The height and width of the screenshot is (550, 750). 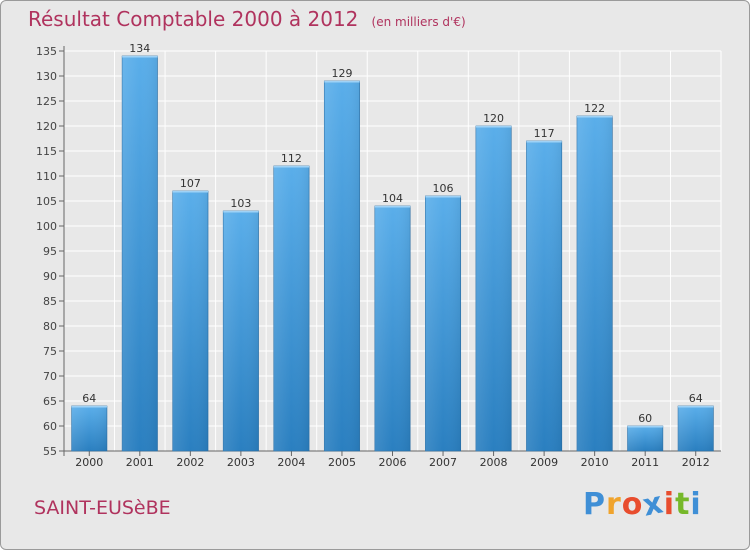 I want to click on data-label: 120, so click(x=493, y=118).